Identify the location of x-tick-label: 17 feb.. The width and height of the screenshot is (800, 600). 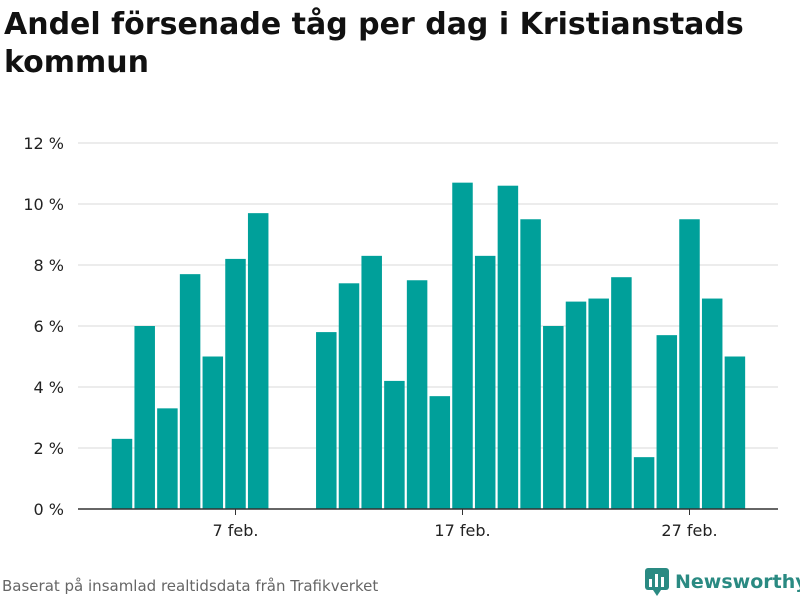
(462, 530).